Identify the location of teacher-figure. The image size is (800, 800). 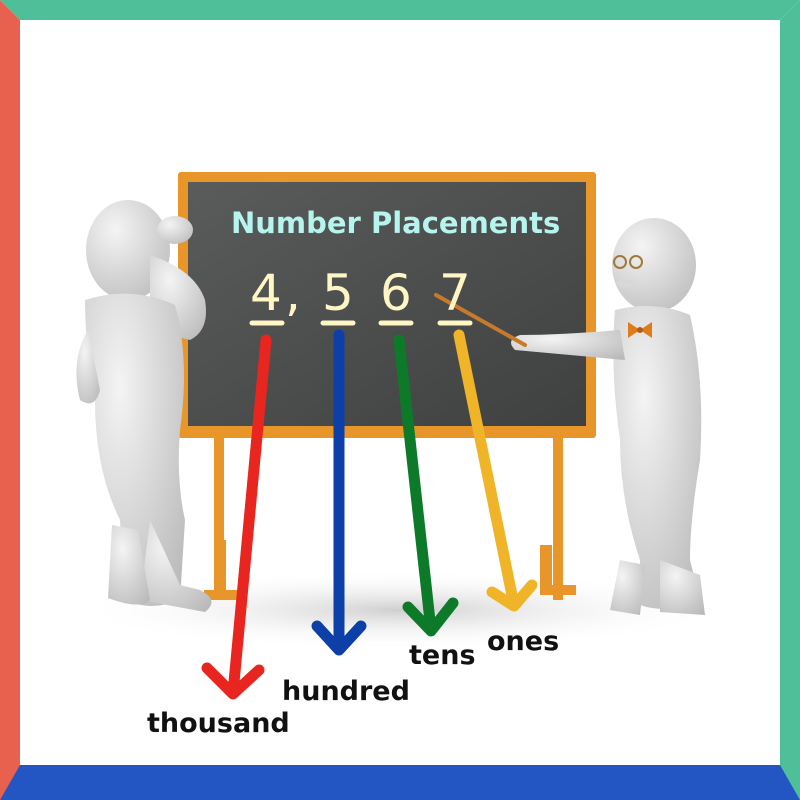
(608, 416).